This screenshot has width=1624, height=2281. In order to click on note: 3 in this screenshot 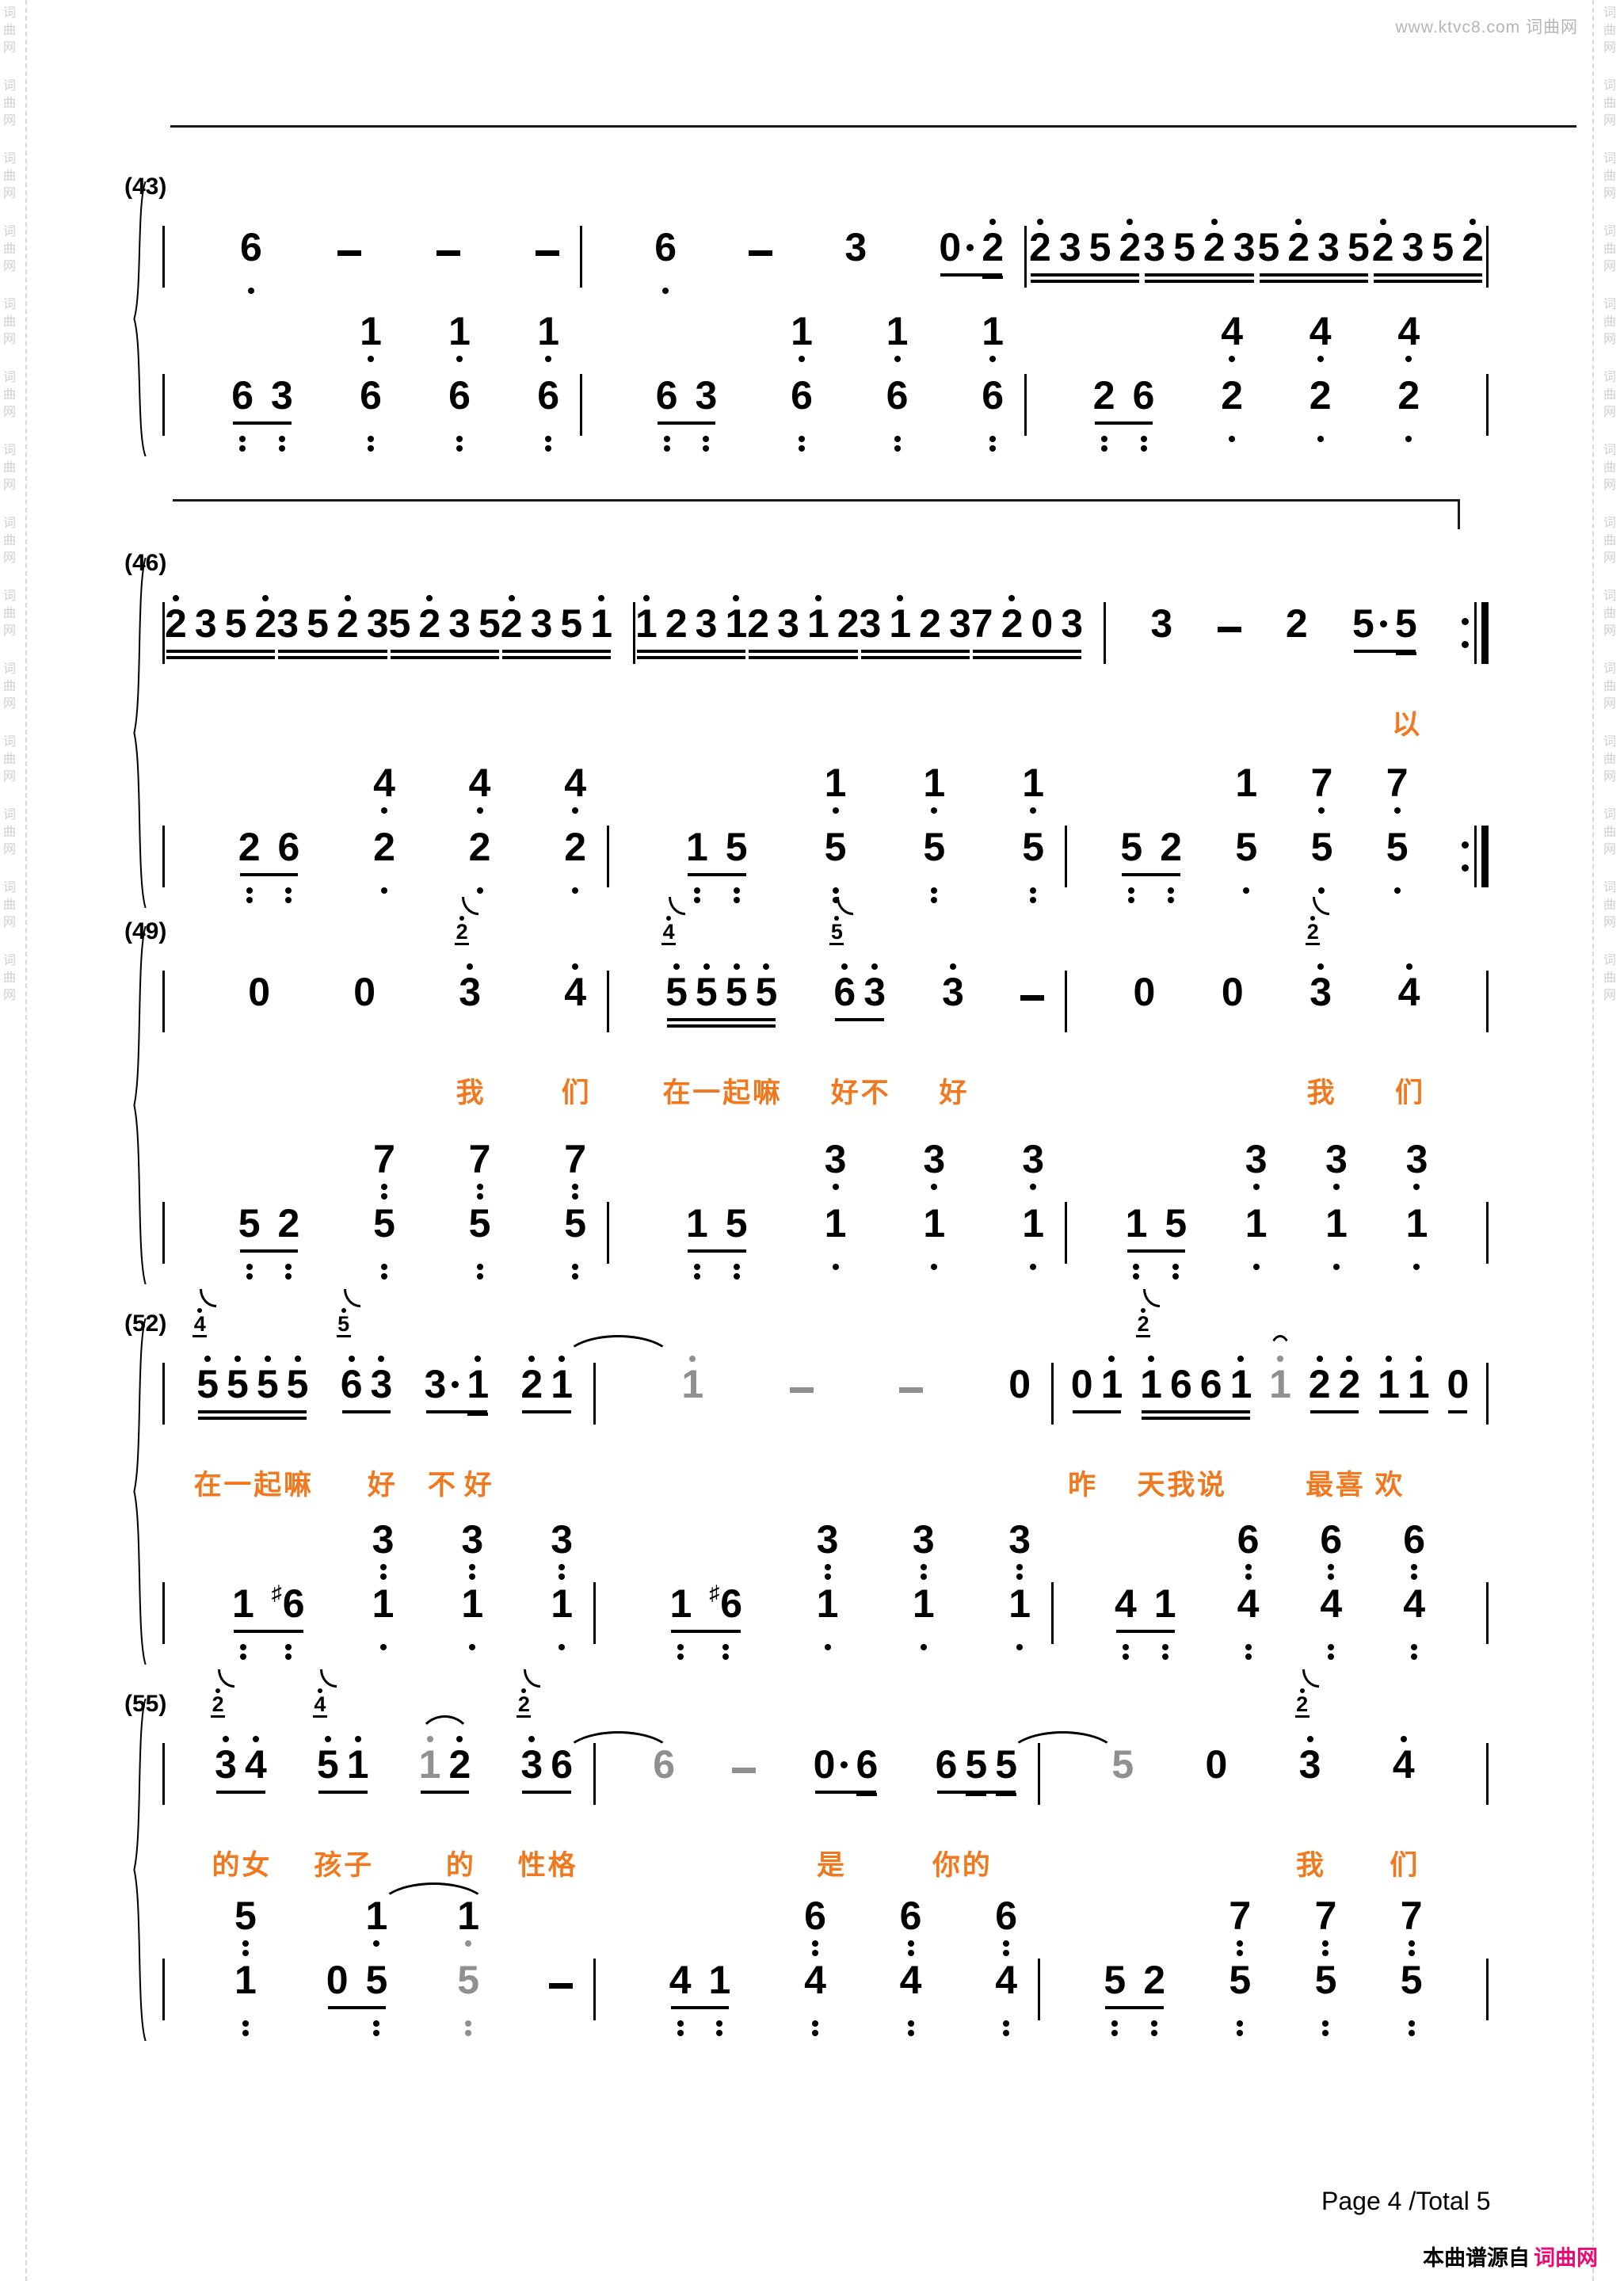, I will do `click(282, 418)`.